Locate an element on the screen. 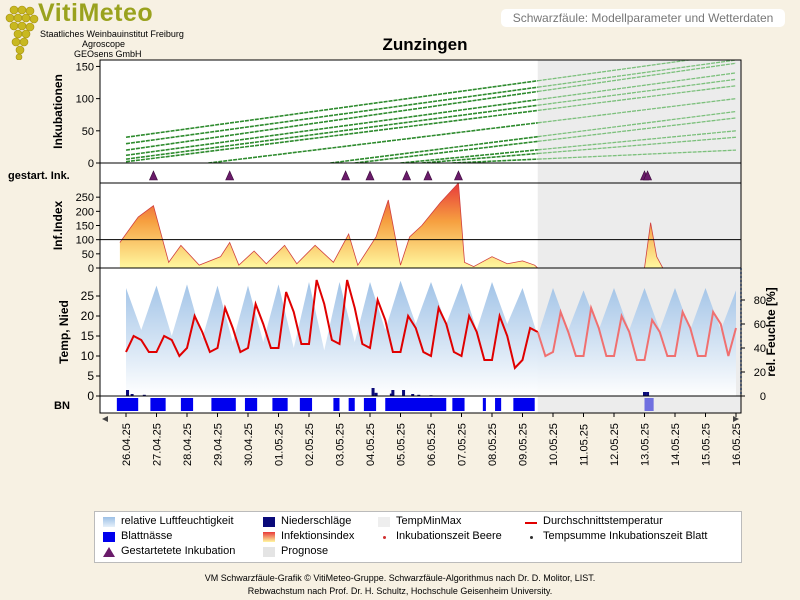  legend-label: Prognose is located at coordinates (305, 551).